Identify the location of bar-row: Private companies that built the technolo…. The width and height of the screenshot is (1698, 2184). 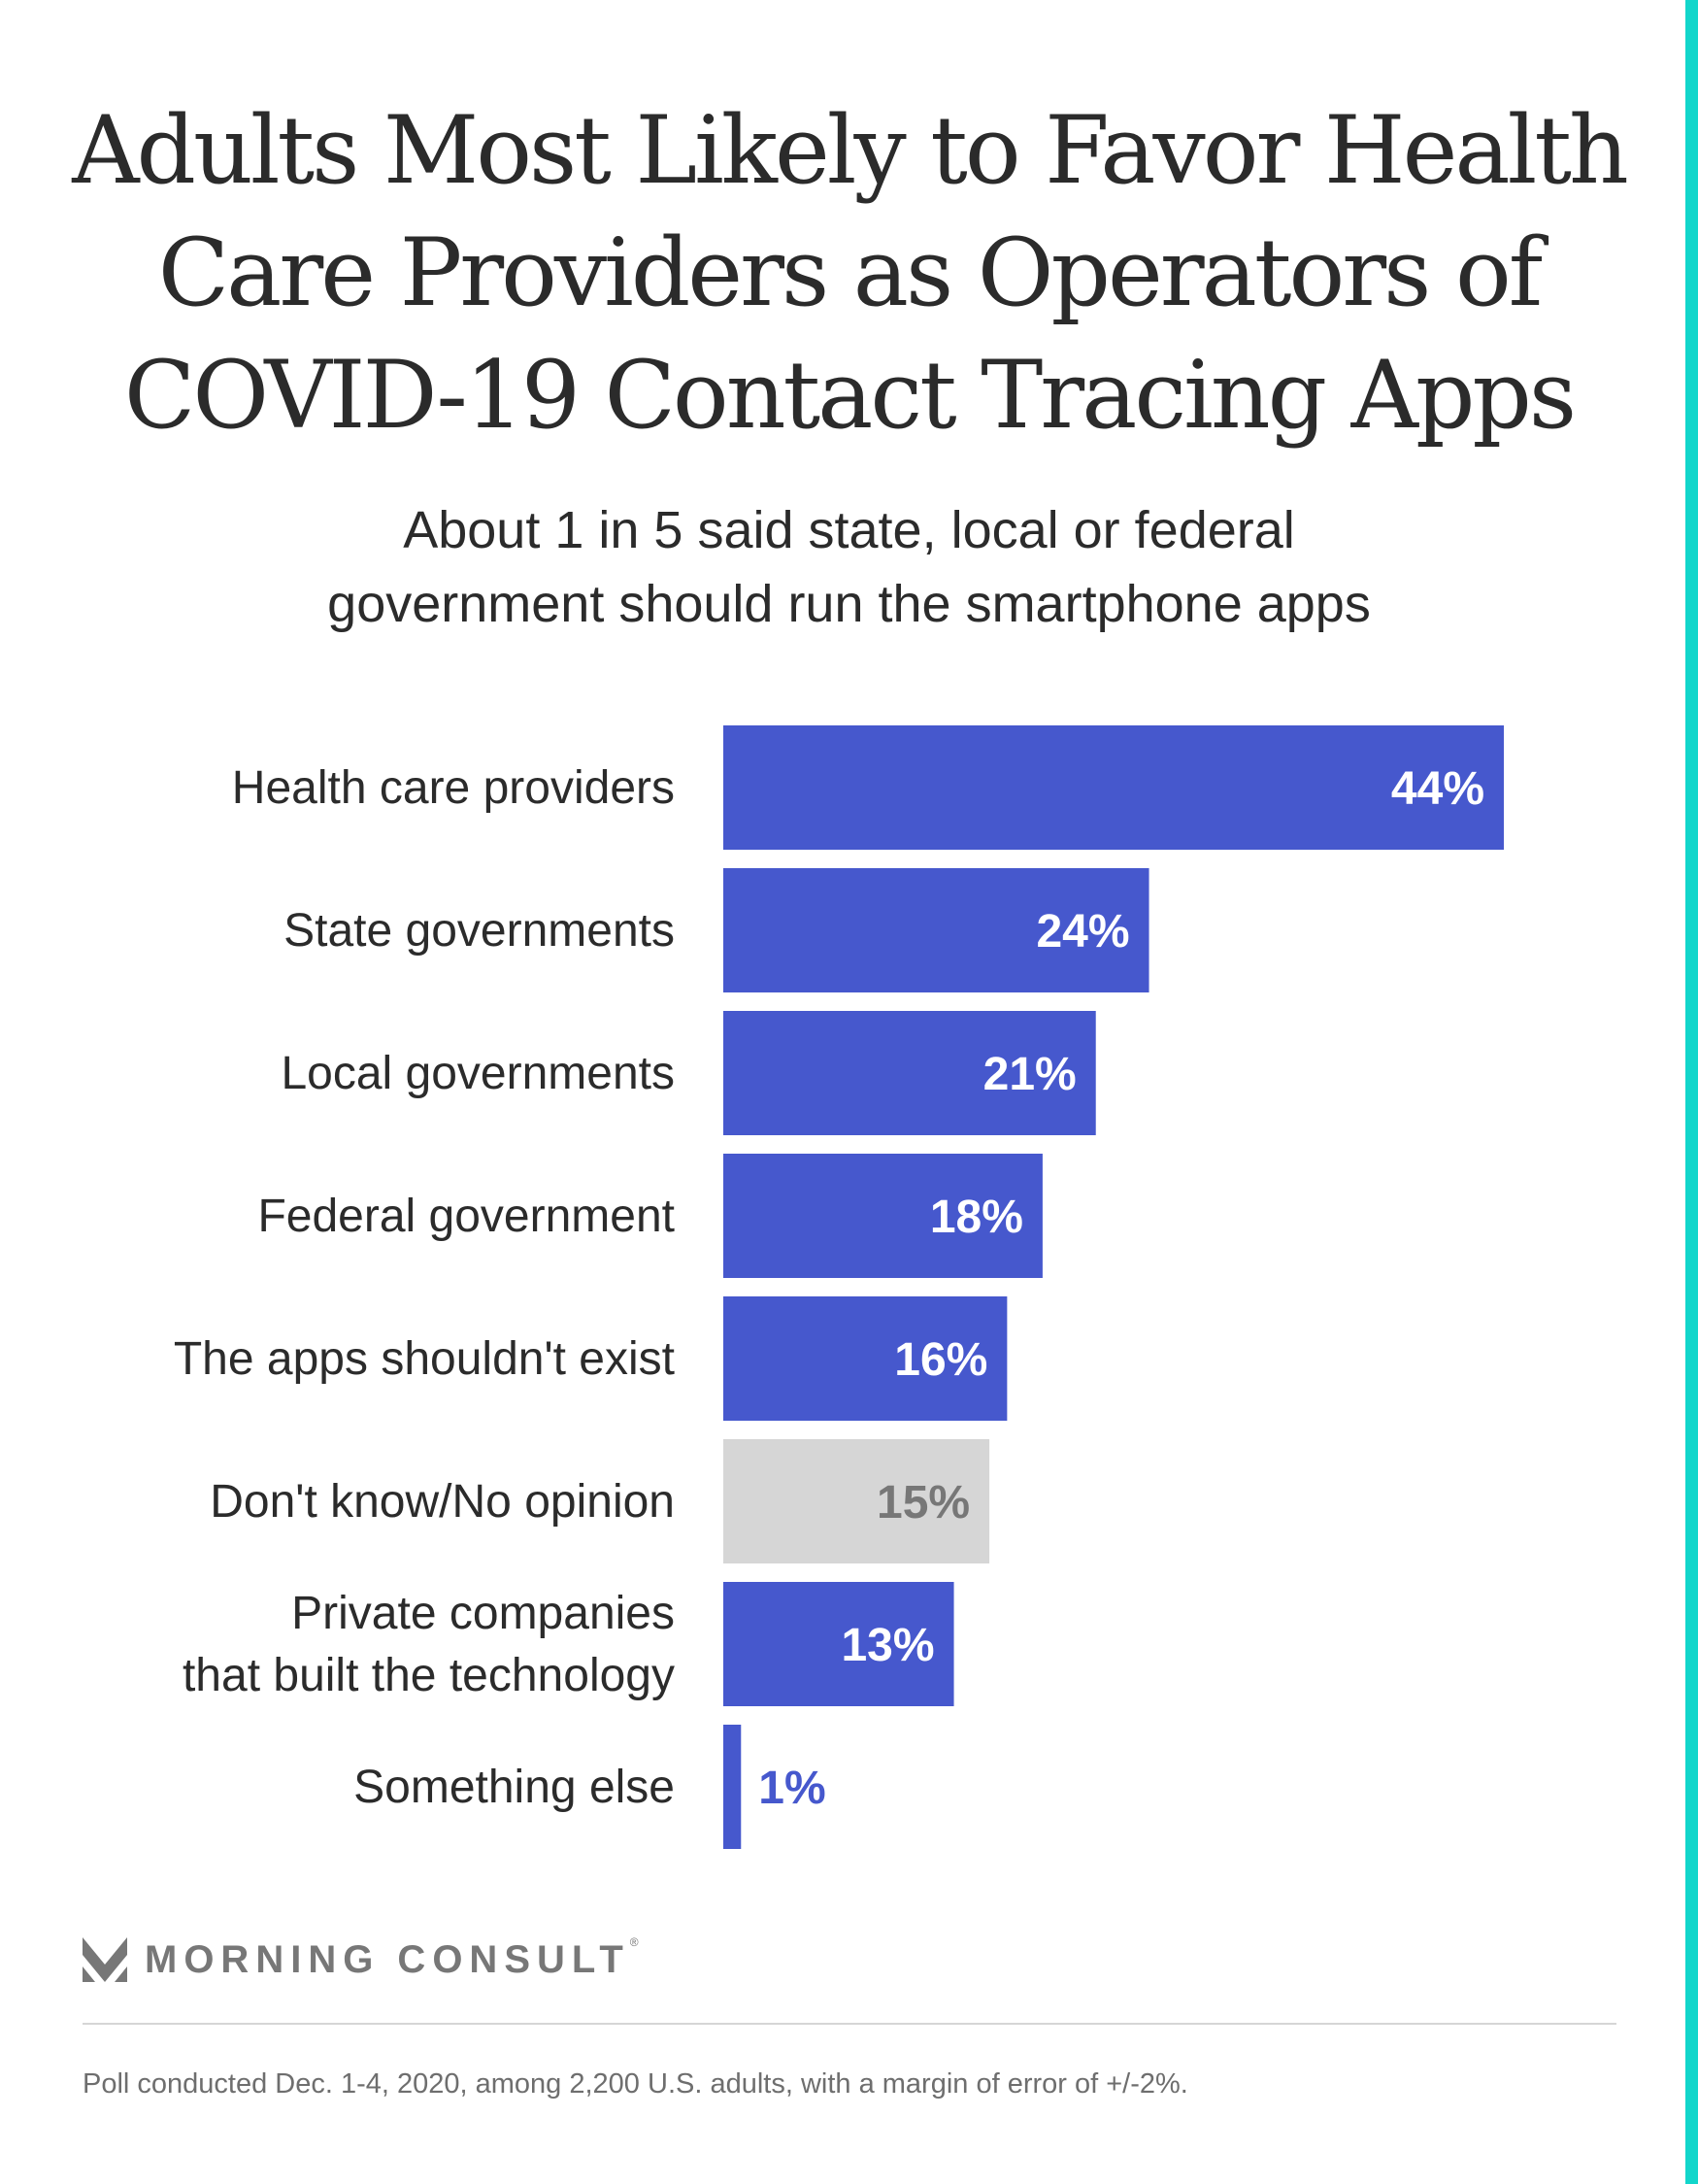
(568, 1644).